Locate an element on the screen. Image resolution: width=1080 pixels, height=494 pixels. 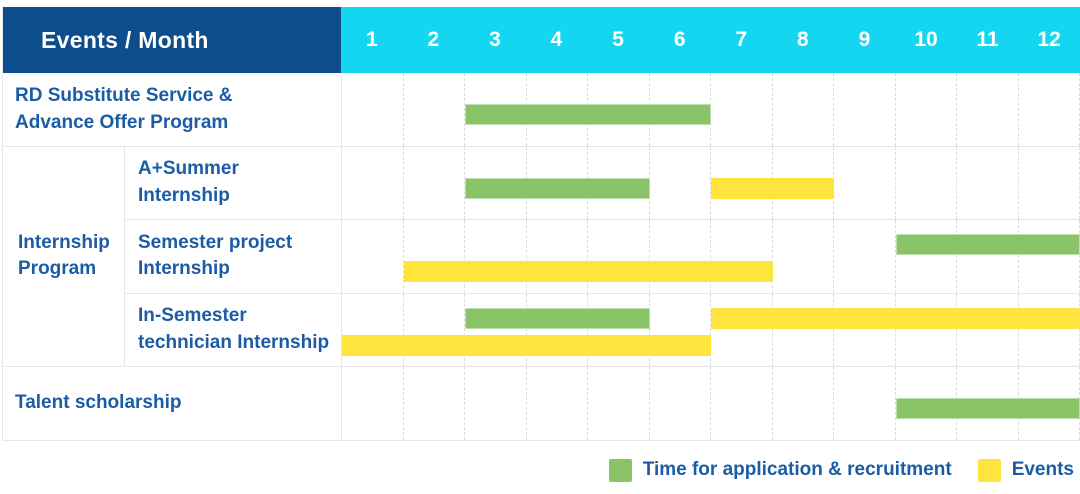
month-header-6: 6 is located at coordinates (679, 39).